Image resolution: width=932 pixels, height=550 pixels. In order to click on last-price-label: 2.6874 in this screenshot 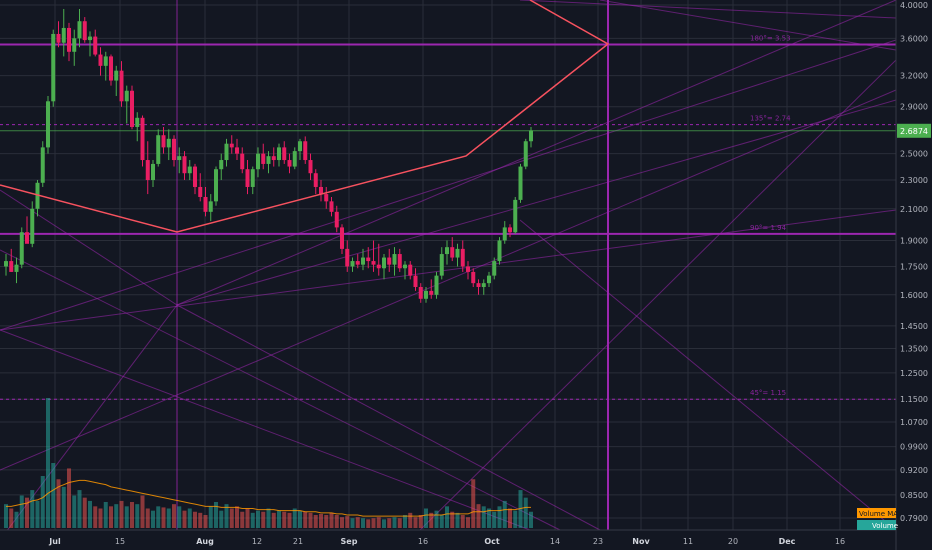, I will do `click(914, 131)`.